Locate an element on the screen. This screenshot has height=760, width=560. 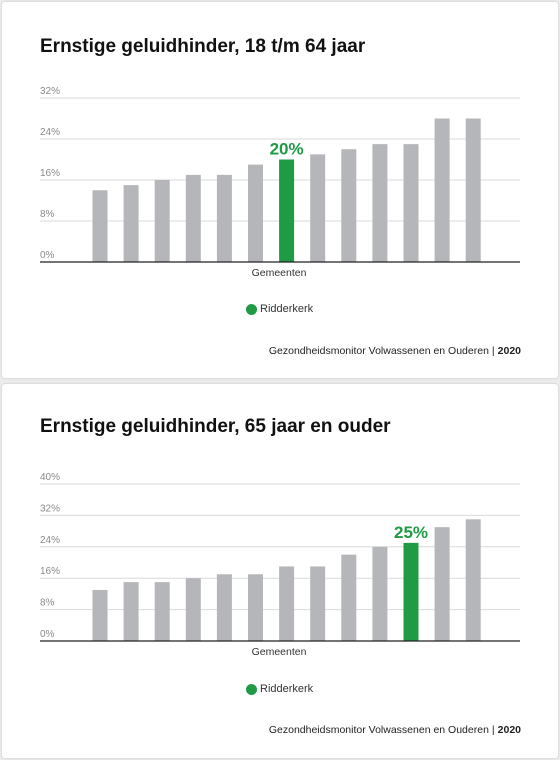
y-tick-label: 40% is located at coordinates (50, 477).